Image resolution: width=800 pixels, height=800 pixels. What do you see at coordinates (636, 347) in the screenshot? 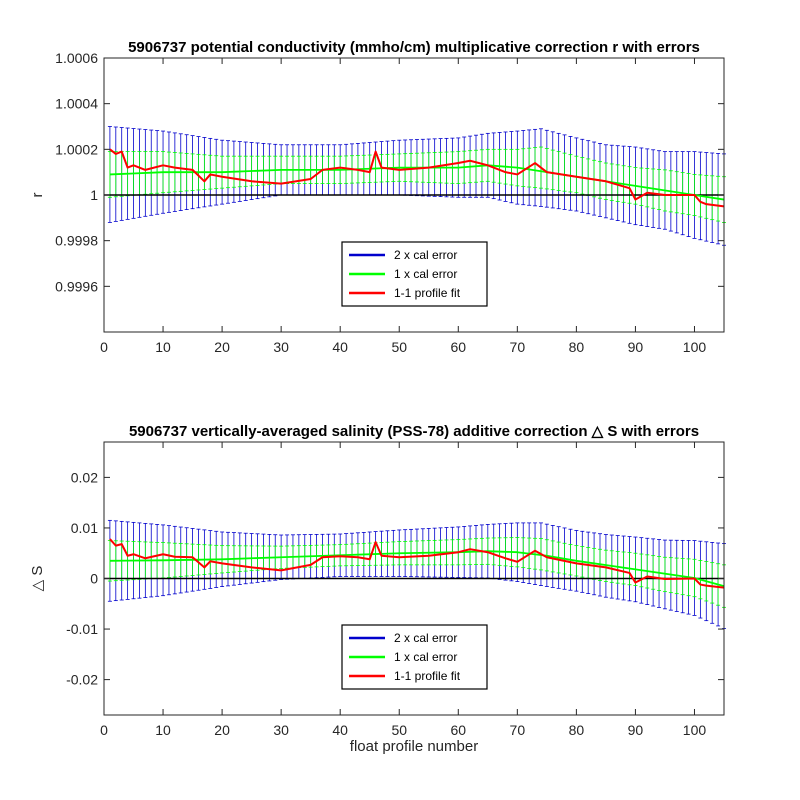
I see `top-x-tick-label: 90` at bounding box center [636, 347].